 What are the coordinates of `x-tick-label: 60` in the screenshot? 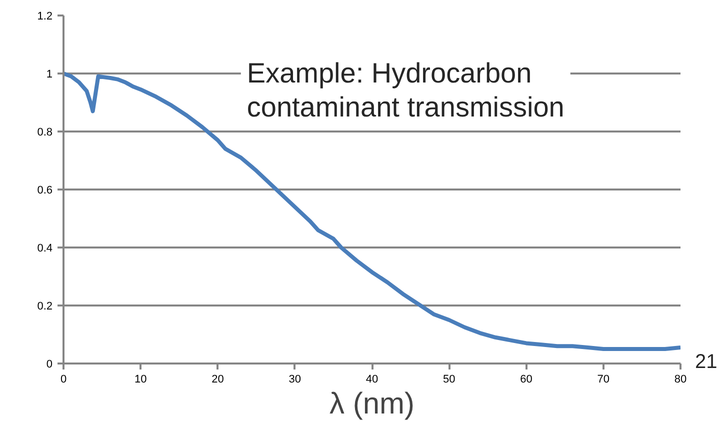 It's located at (526, 380).